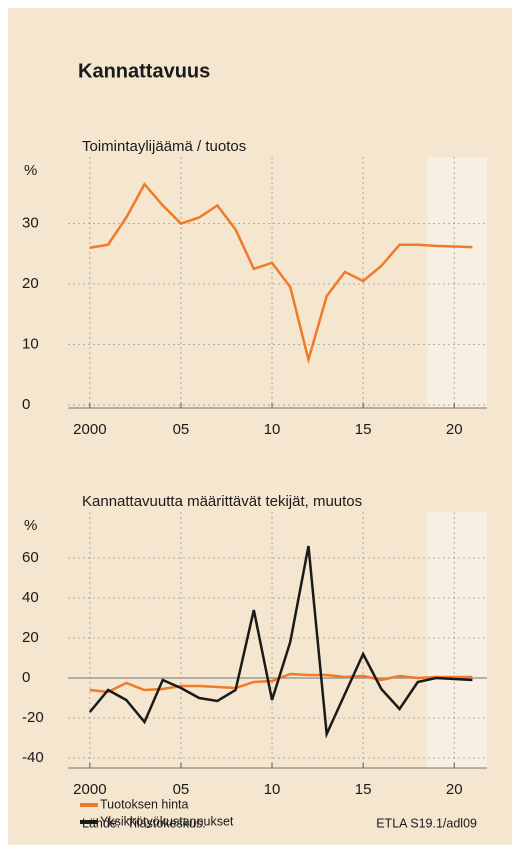  Describe the element at coordinates (281, 683) in the screenshot. I see `data-line` at that location.